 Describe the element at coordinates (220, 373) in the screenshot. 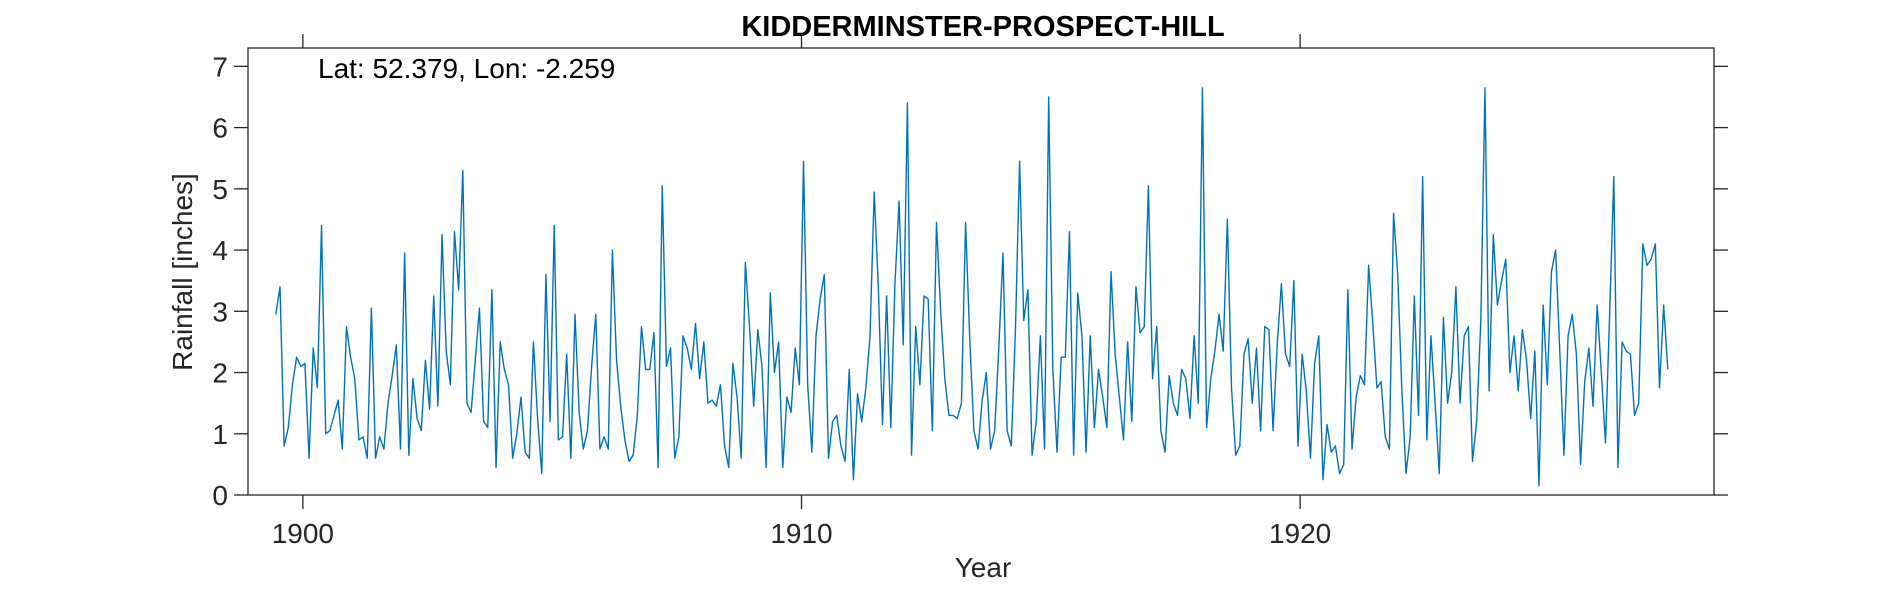

I see `y-tick-label: 2` at that location.